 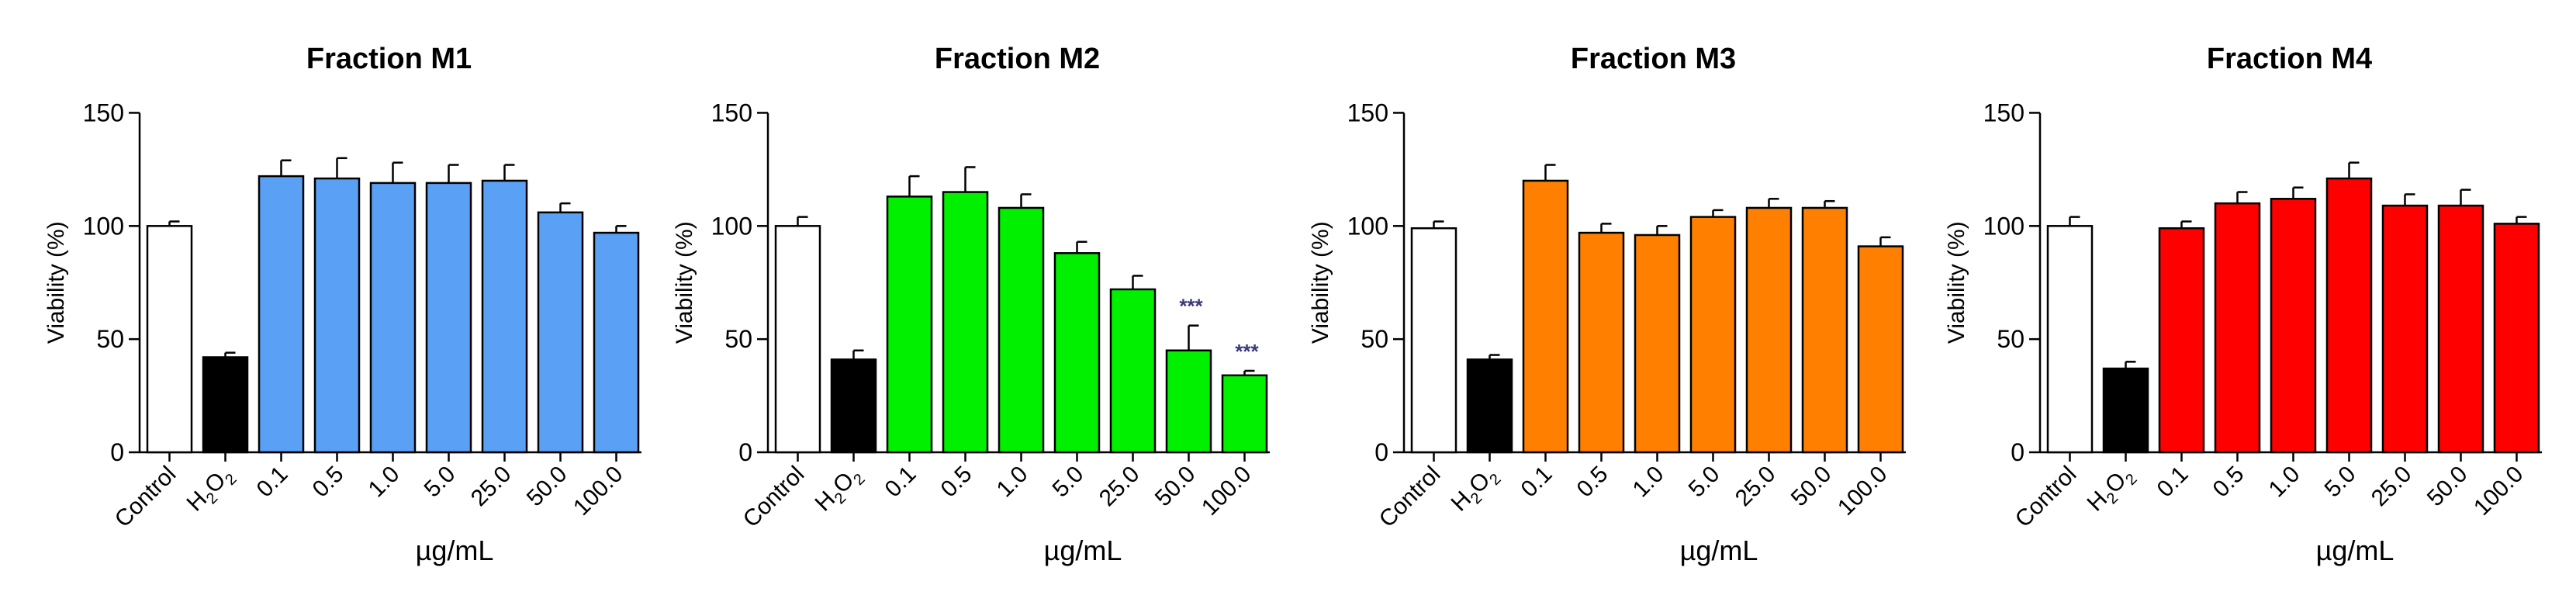 I want to click on chart-title: Fraction M2, so click(x=1017, y=59).